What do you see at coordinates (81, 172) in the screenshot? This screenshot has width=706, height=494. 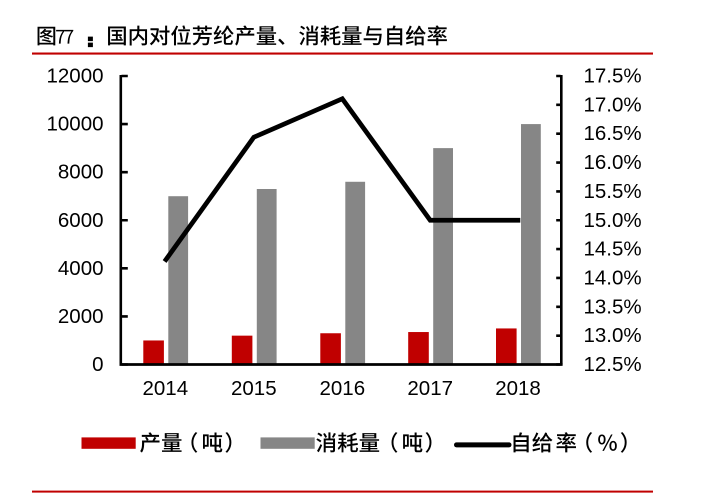 I see `svg-text: 8000` at bounding box center [81, 172].